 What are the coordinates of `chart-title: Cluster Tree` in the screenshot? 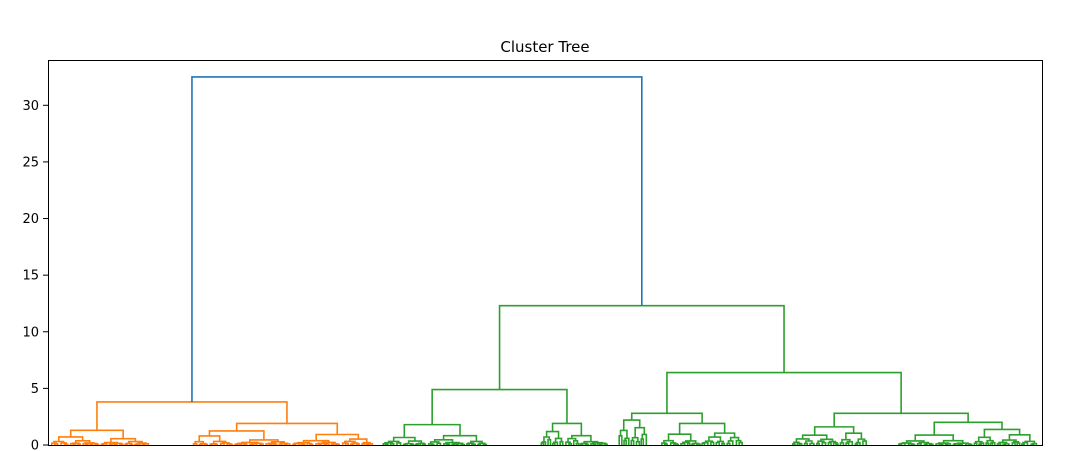 It's located at (544, 47).